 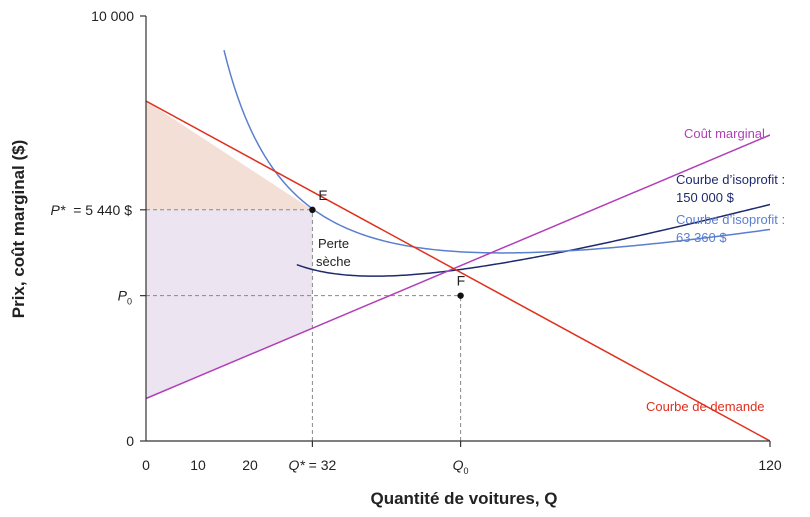 What do you see at coordinates (770, 465) in the screenshot?
I see `x-tick-label: 120` at bounding box center [770, 465].